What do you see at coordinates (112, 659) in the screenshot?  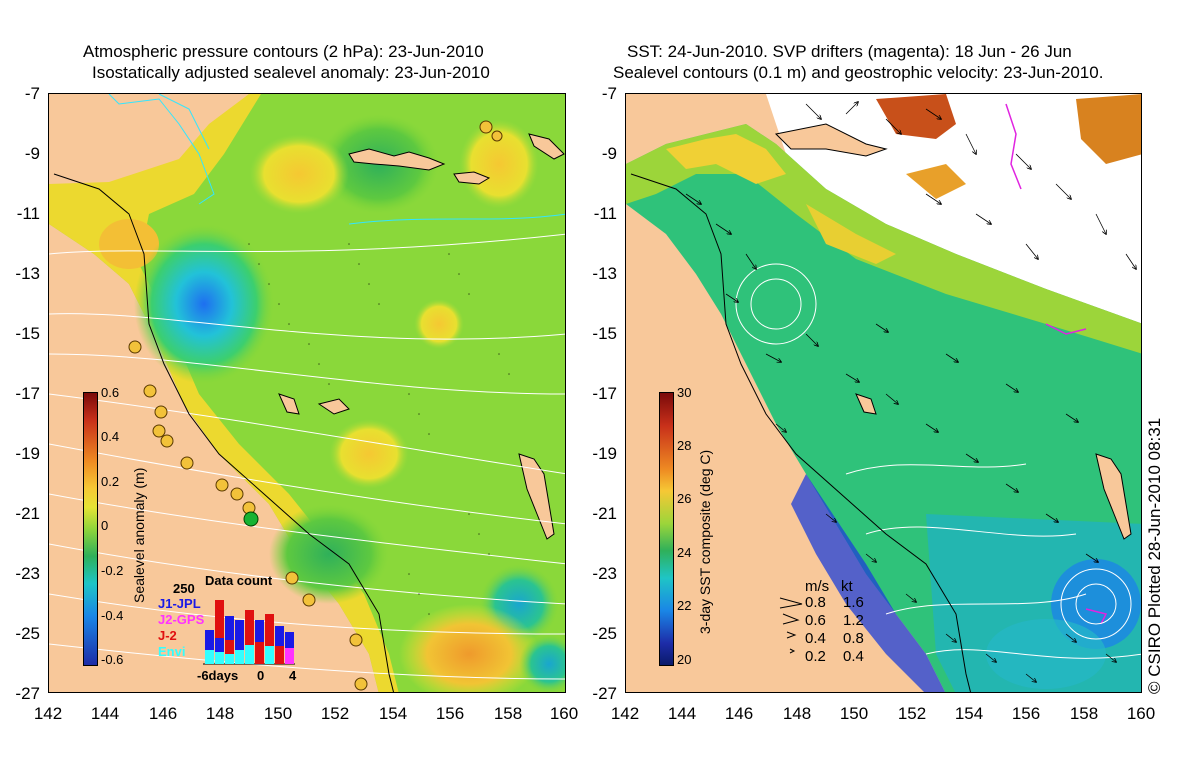 I see `left-colorbar-tick: -0.6` at bounding box center [112, 659].